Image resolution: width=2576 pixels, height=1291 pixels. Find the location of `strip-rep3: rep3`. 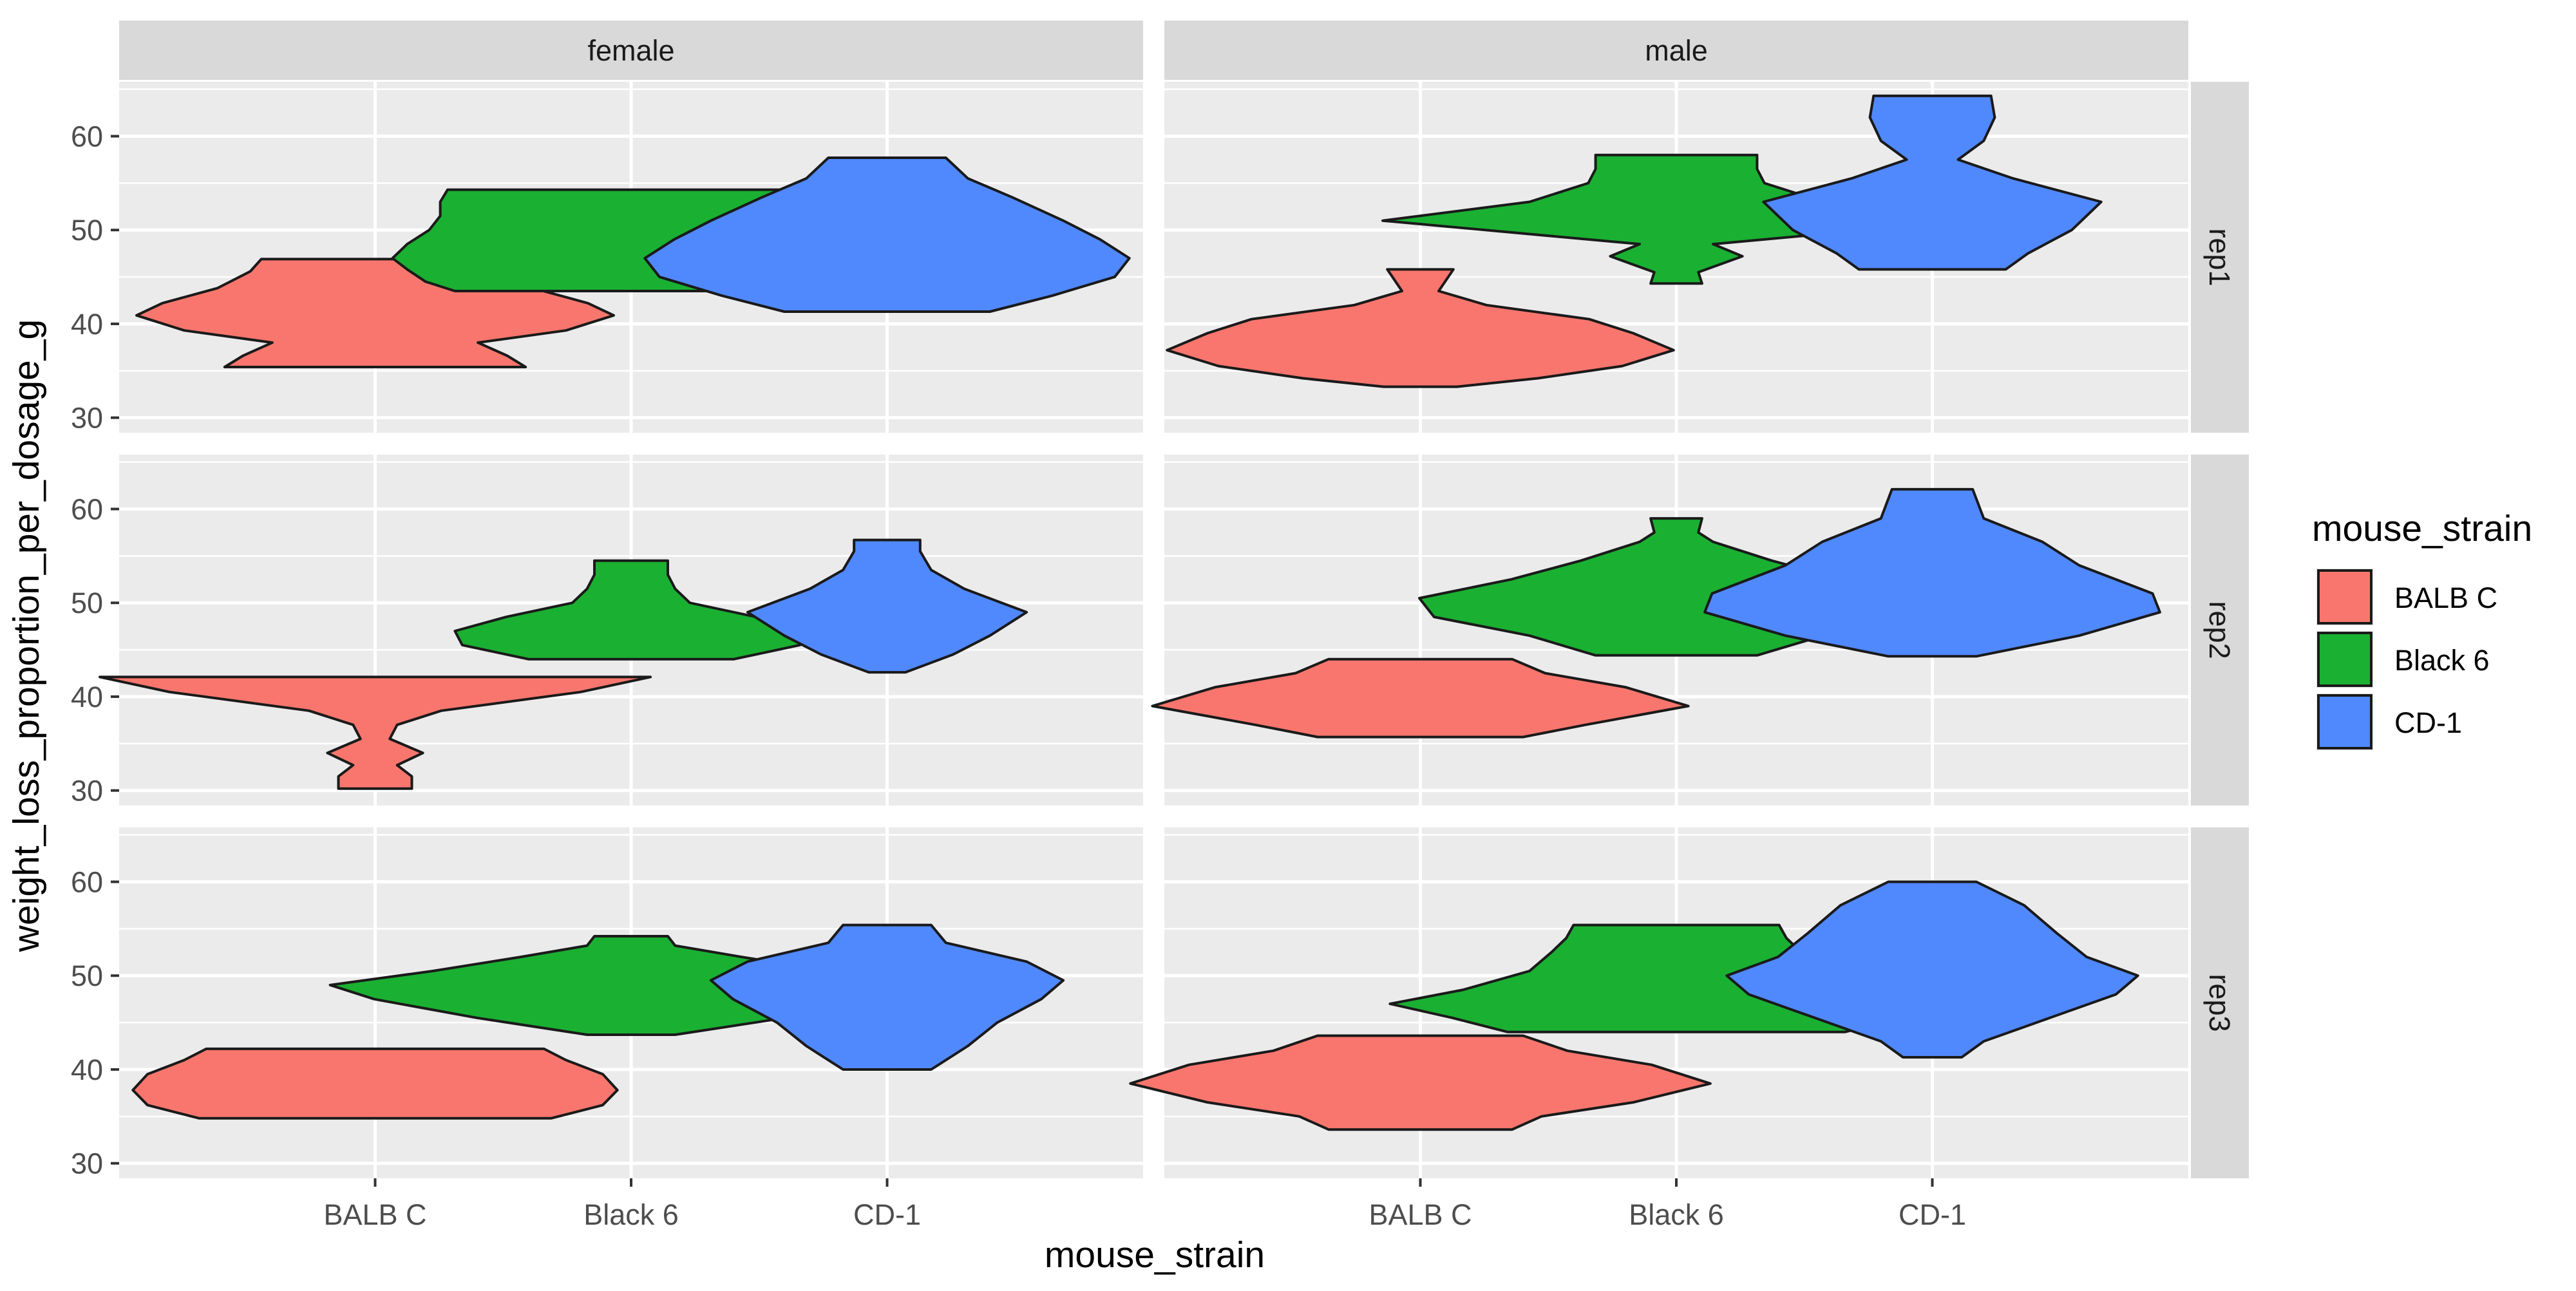

strip-rep3: rep3 is located at coordinates (2220, 1002).